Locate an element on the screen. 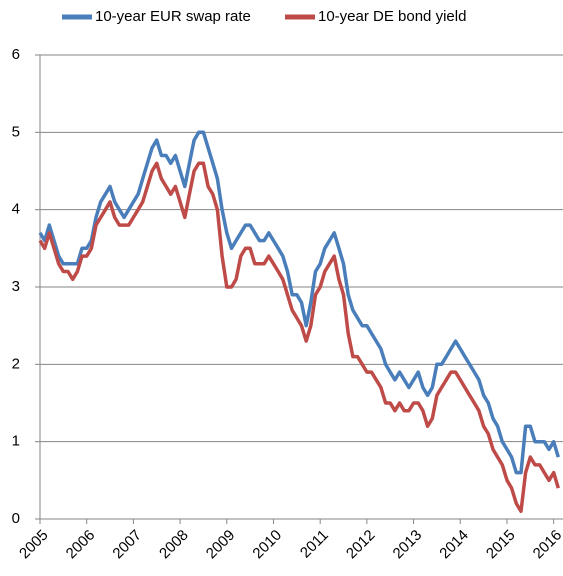 Image resolution: width=563 pixels, height=576 pixels. x-tick-label: 2016 is located at coordinates (546, 545).